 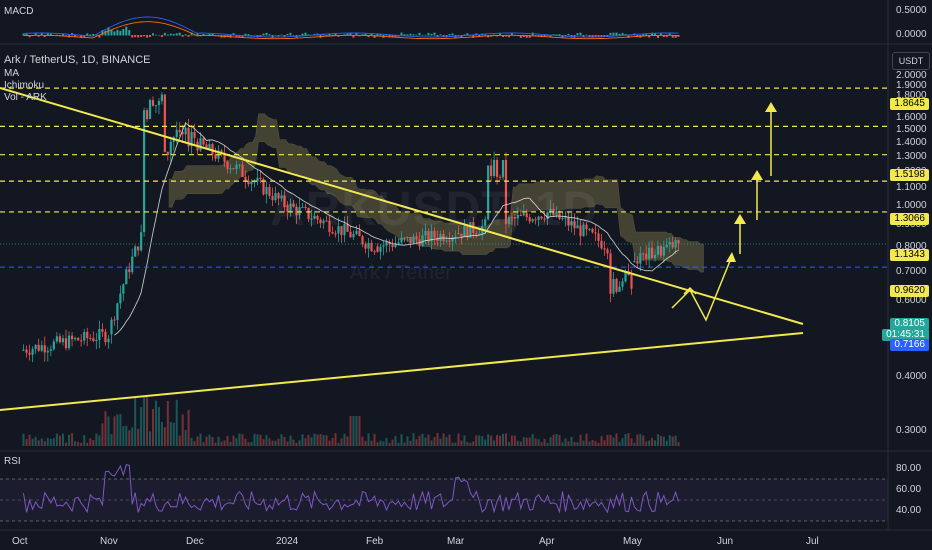 I want to click on indicator-volume: Vol - ARK, so click(x=25, y=97).